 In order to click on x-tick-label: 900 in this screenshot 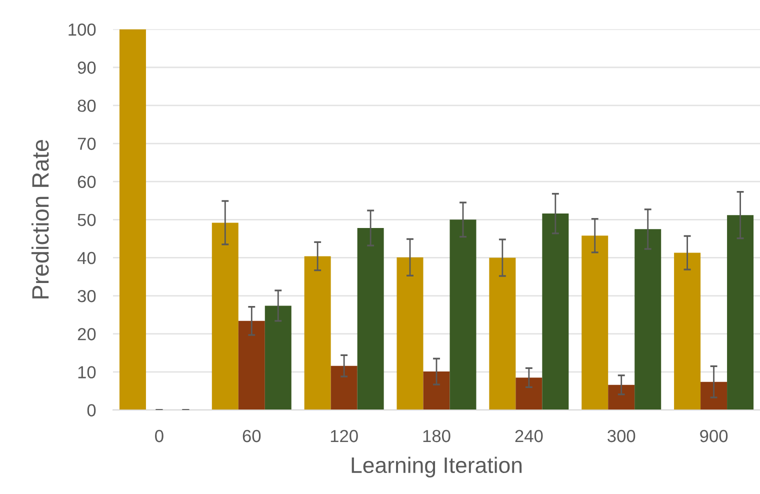, I will do `click(714, 436)`.